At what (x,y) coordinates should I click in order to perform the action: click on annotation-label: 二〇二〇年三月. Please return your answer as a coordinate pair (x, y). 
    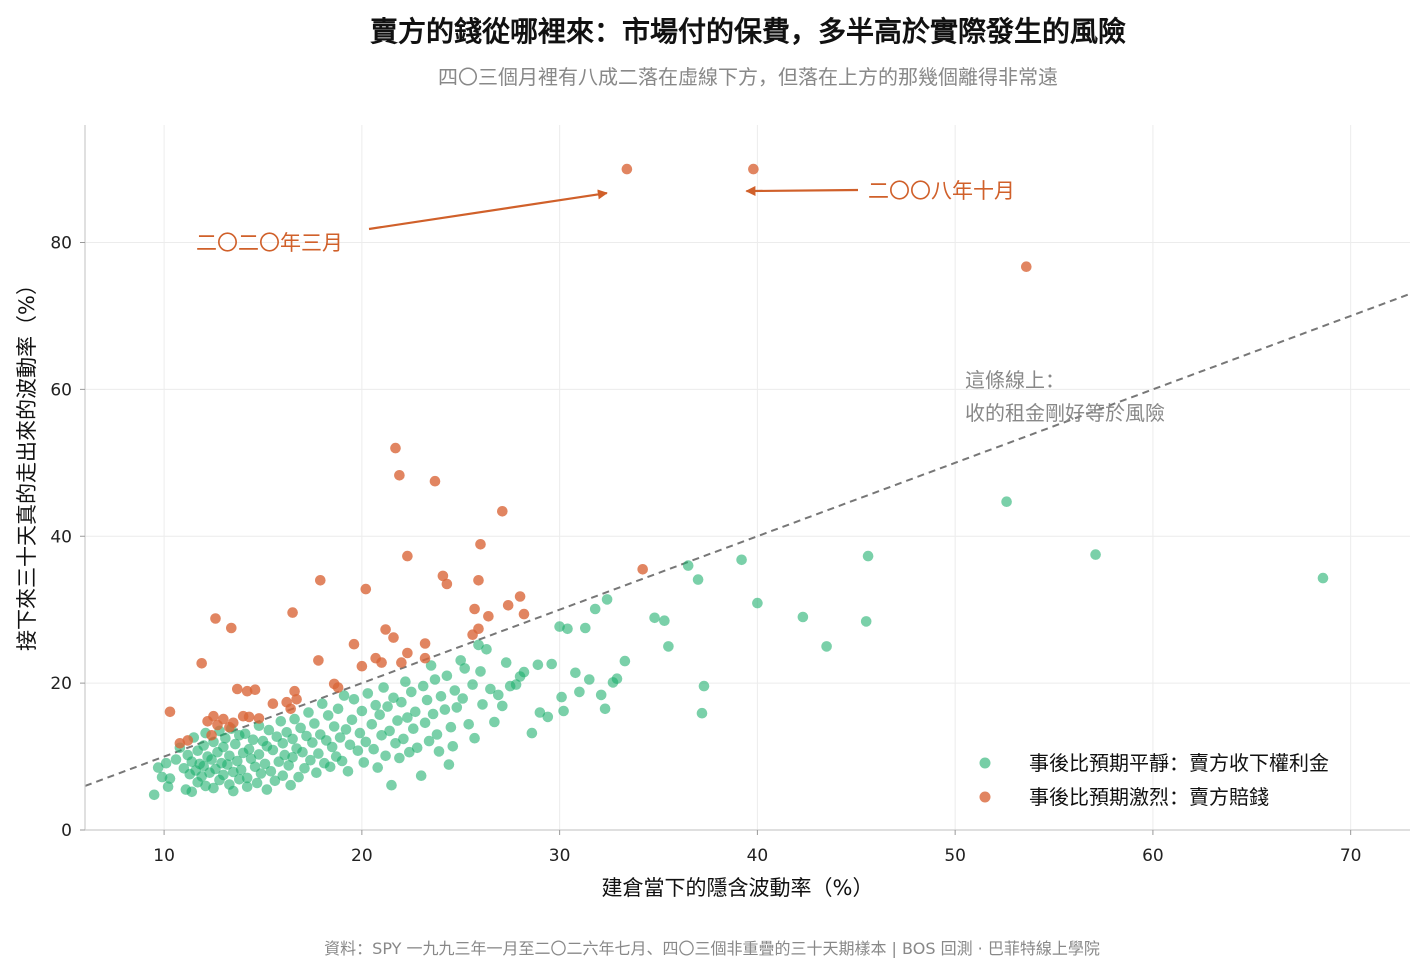
    Looking at the image, I should click on (269, 243).